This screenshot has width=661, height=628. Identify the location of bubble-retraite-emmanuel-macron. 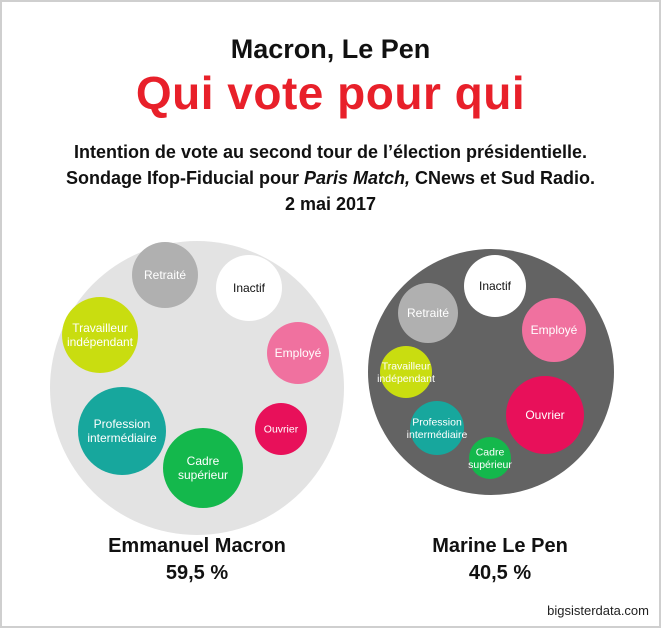
(165, 275).